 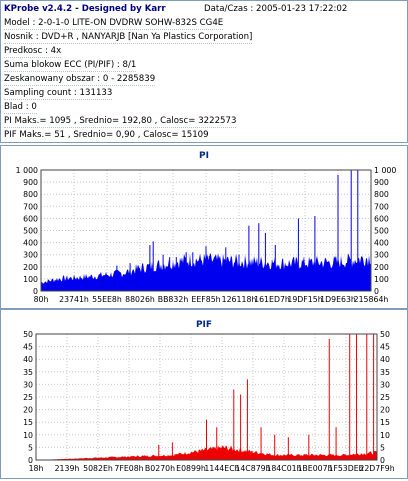 What do you see at coordinates (276, 9) in the screenshot?
I see `scan-datetime: Data/Czas : 2005-01-23 17:22:02` at bounding box center [276, 9].